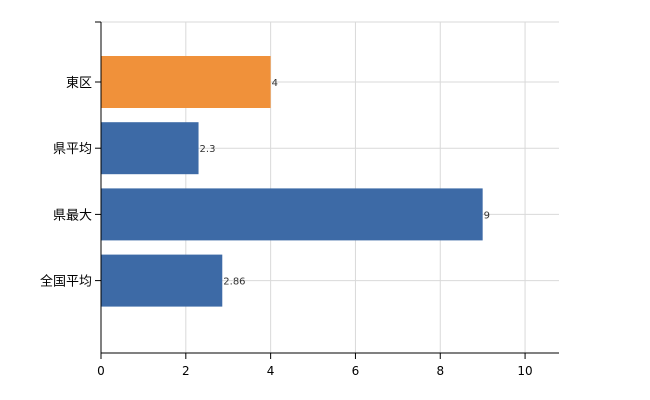 Image resolution: width=650 pixels, height=400 pixels. What do you see at coordinates (79, 83) in the screenshot?
I see `category-label: 東区` at bounding box center [79, 83].